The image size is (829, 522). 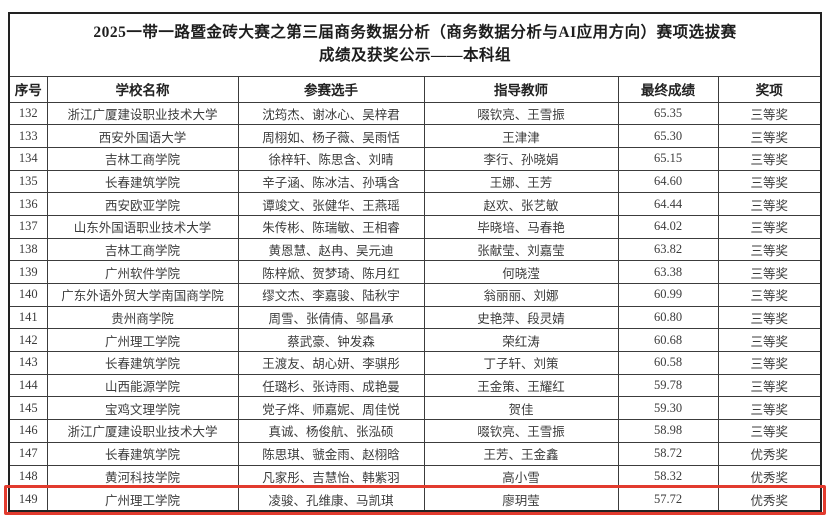 I want to click on cell-school: 浙江广厦建设职业技术大学, so click(x=142, y=113).